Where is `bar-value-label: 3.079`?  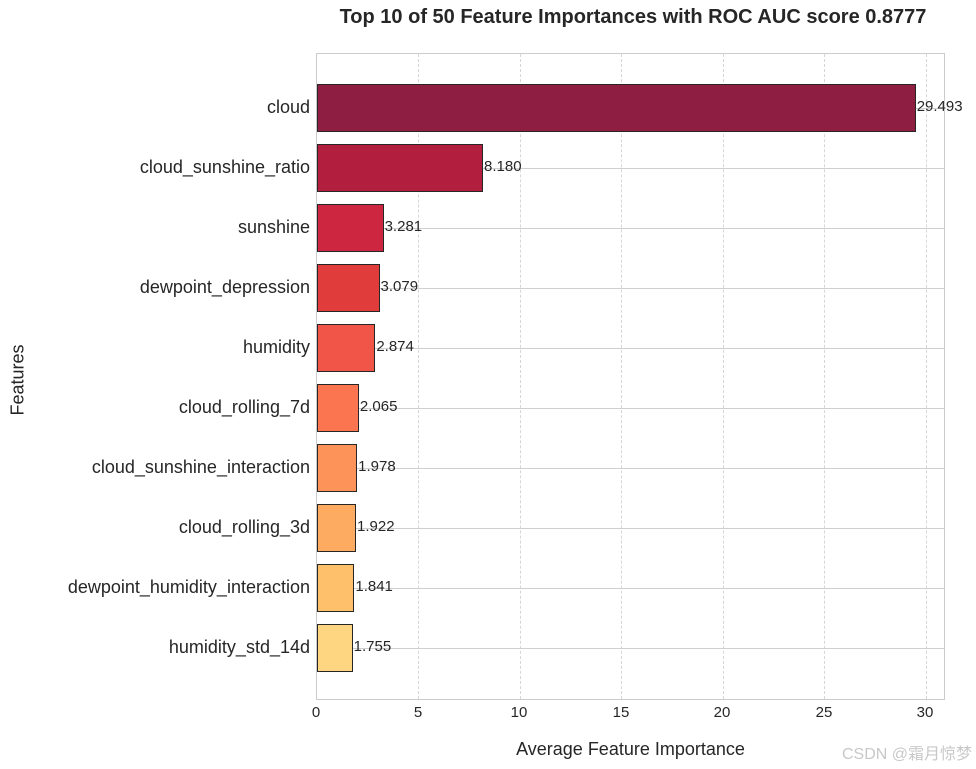 bar-value-label: 3.079 is located at coordinates (399, 286).